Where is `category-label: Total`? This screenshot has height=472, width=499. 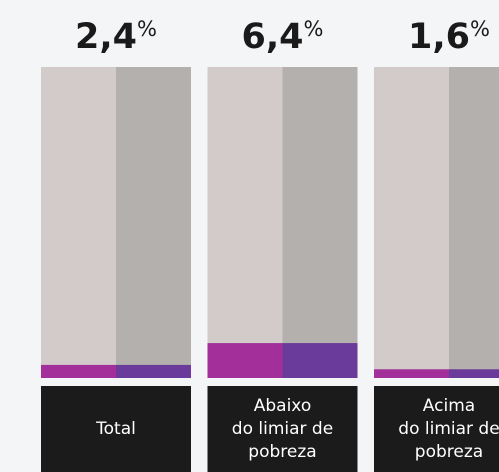
category-label: Total is located at coordinates (115, 429).